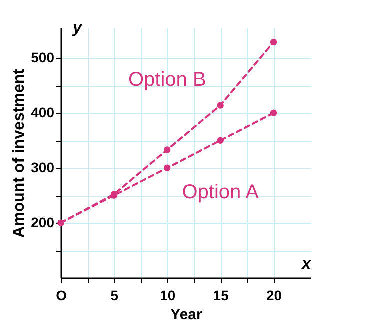 The image size is (387, 334). I want to click on series-label: Option B, so click(167, 79).